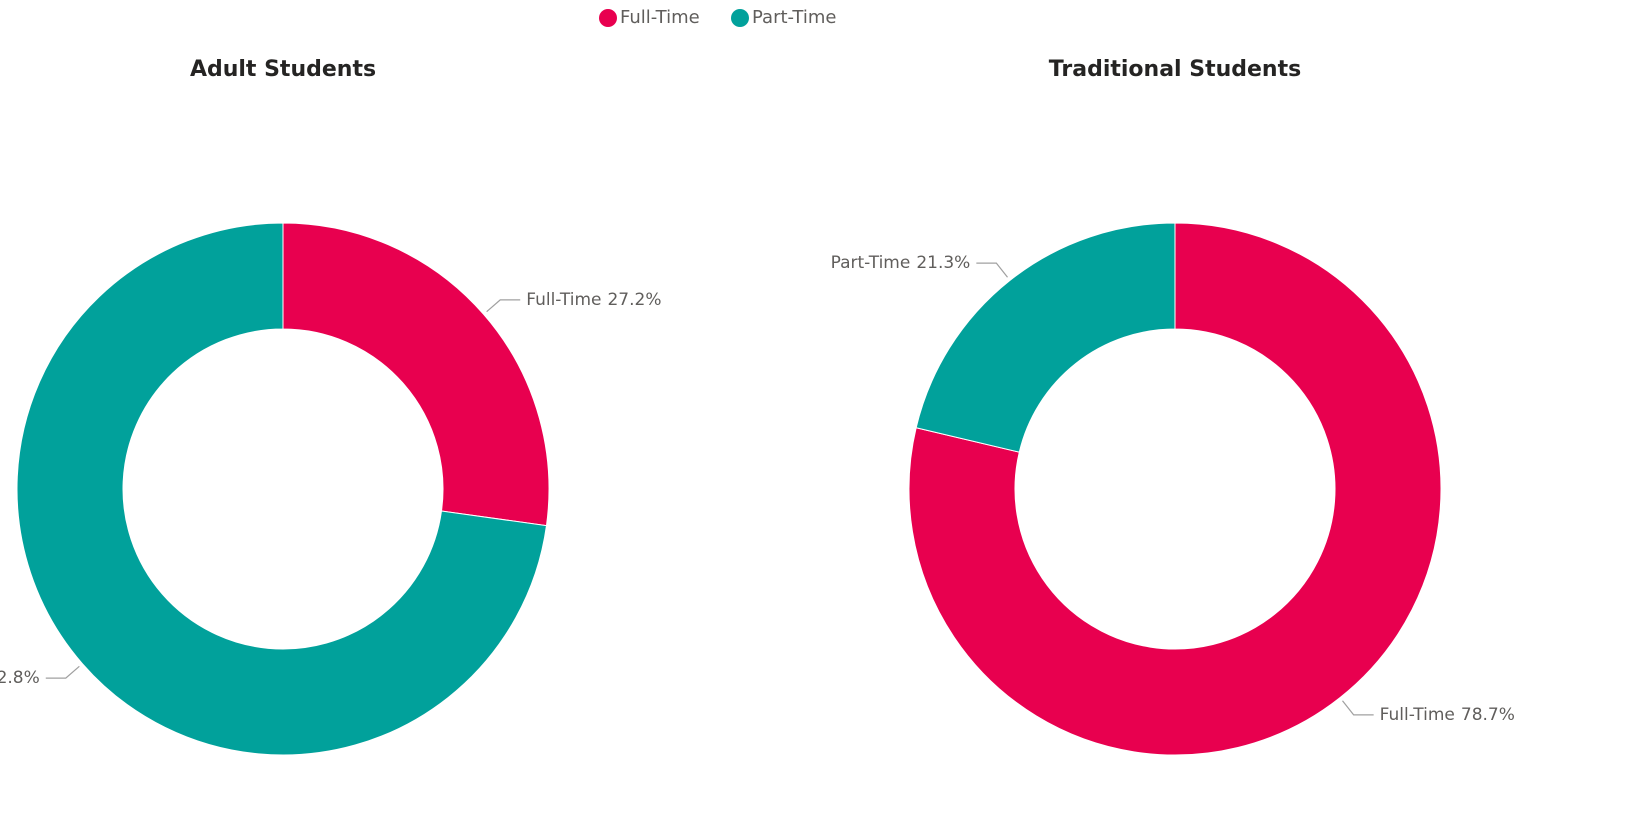  I want to click on legend-label: Full-Time, so click(660, 17).